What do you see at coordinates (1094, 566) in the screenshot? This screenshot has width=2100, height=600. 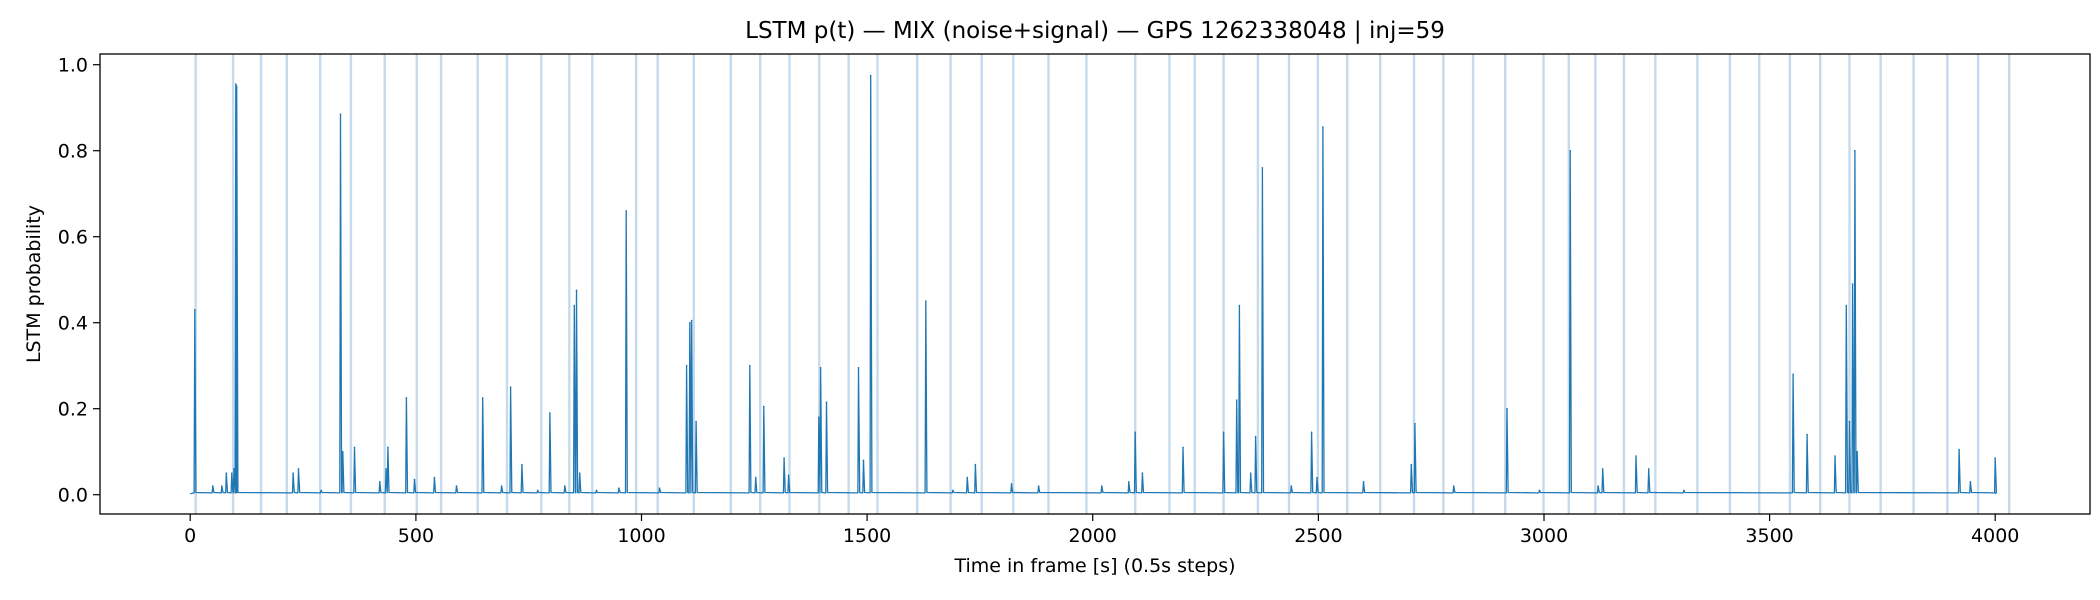 I see `x-axis-label: Time in frame [s] (0.5s steps)` at bounding box center [1094, 566].